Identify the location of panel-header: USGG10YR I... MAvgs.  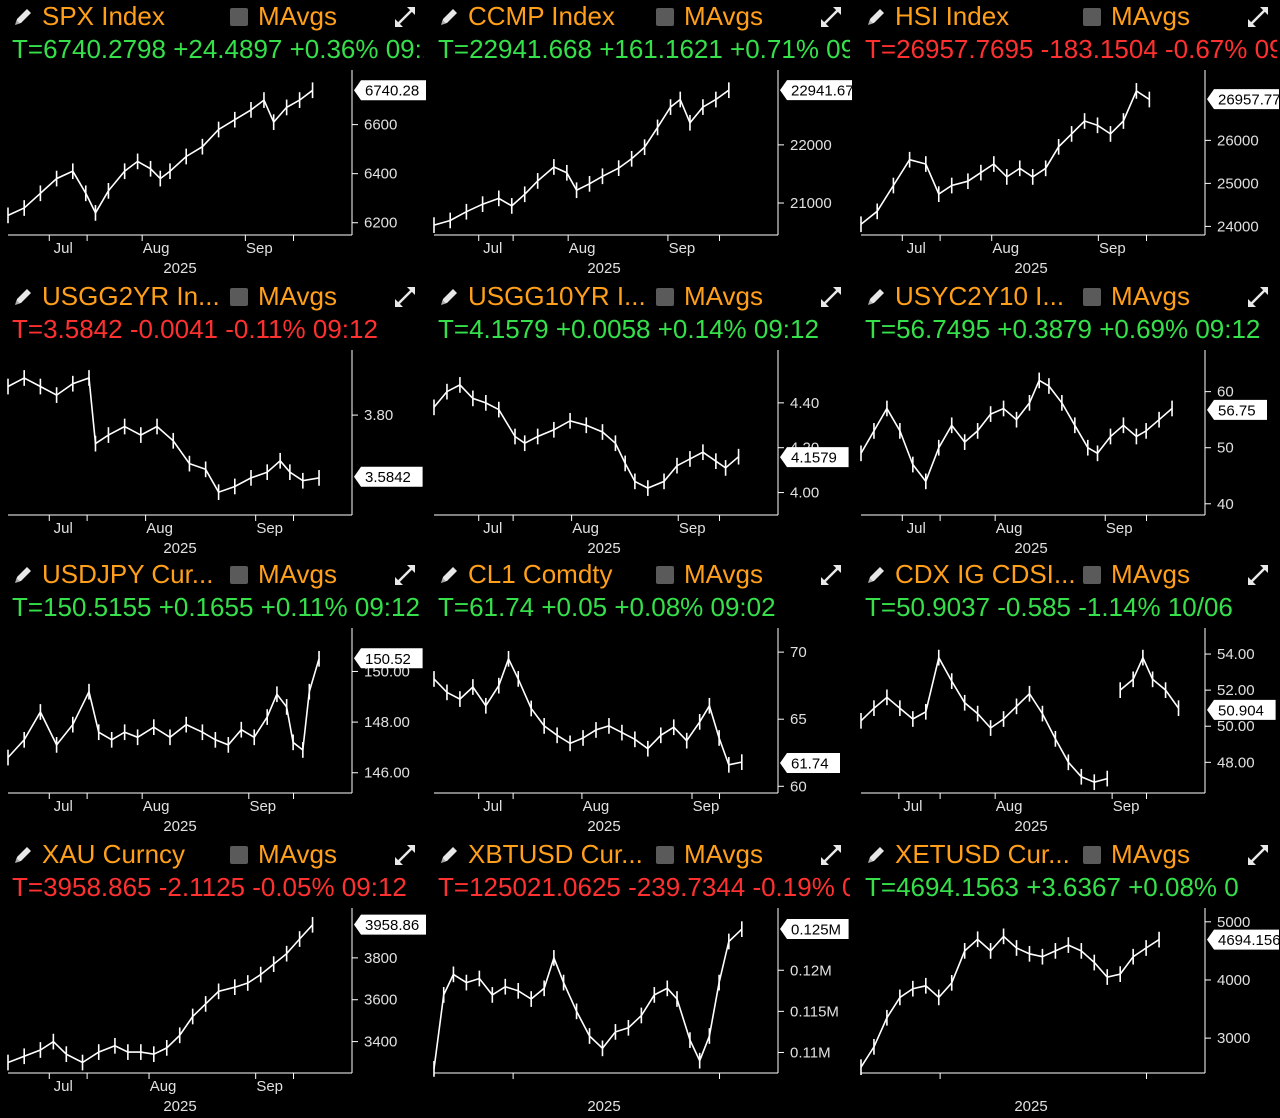
(639, 298).